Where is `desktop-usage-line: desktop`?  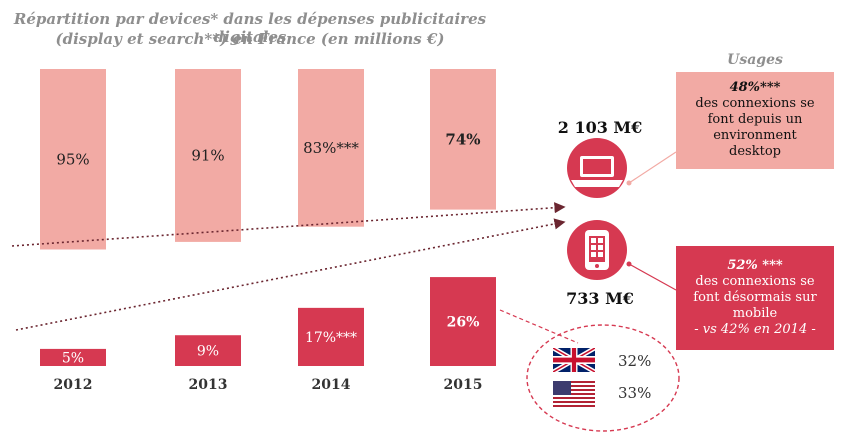
desktop-usage-line: desktop is located at coordinates (755, 151).